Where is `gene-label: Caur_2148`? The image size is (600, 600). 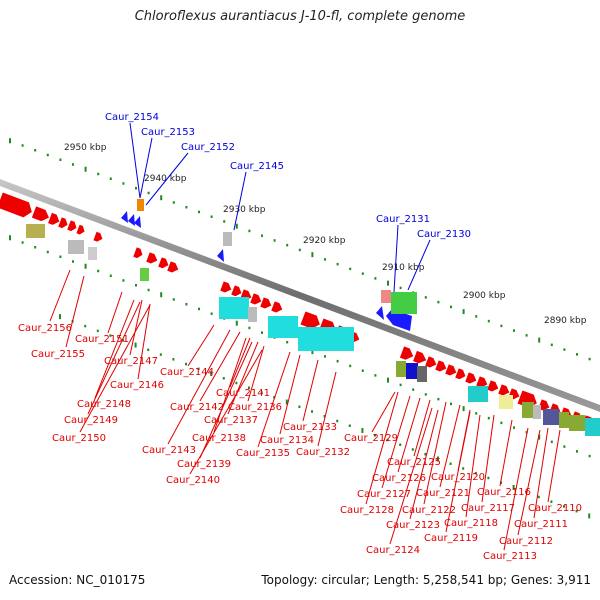 gene-label: Caur_2148 is located at coordinates (104, 404).